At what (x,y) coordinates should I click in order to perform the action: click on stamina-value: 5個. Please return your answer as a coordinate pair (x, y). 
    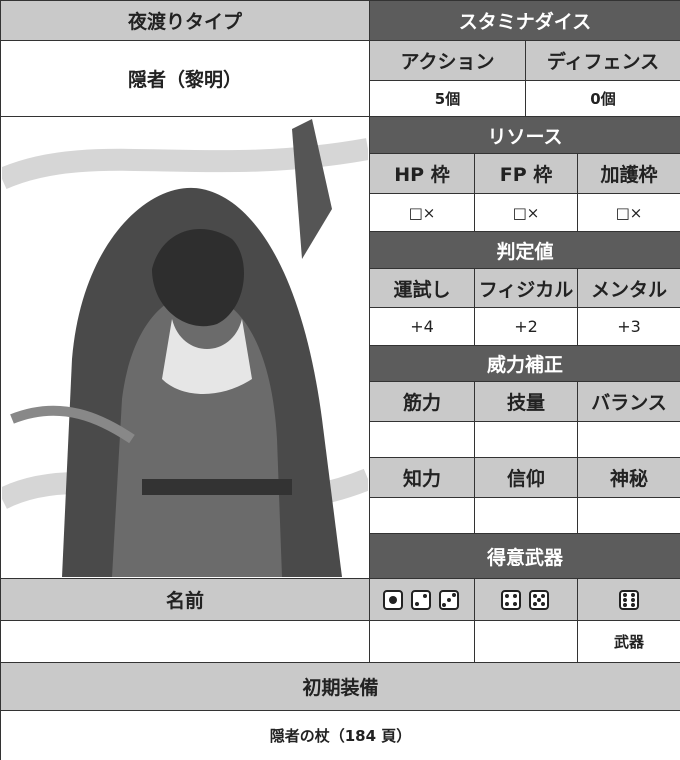
    Looking at the image, I should click on (448, 99).